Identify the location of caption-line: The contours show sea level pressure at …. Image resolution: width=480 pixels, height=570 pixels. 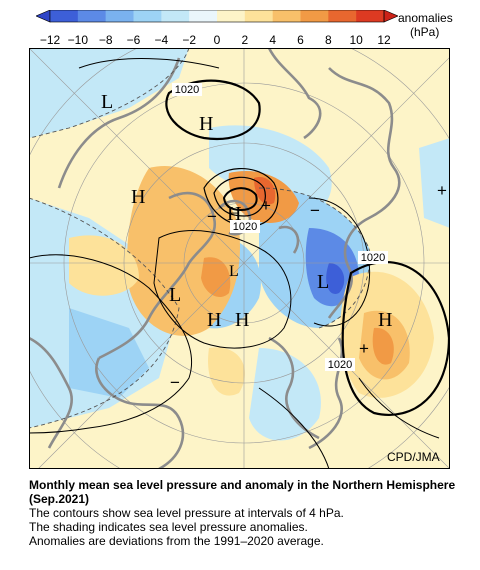
(186, 513).